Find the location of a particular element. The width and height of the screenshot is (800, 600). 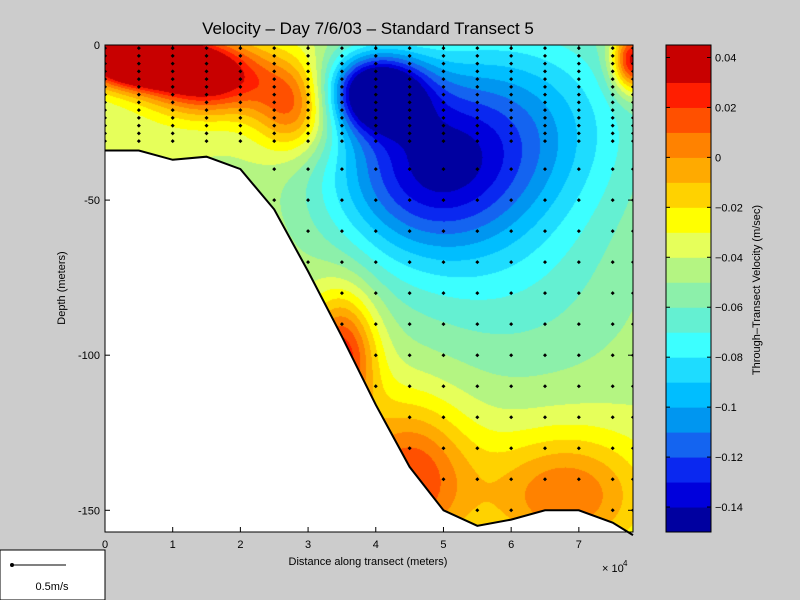

y-axis-label: Depth (meters) is located at coordinates (62, 287).